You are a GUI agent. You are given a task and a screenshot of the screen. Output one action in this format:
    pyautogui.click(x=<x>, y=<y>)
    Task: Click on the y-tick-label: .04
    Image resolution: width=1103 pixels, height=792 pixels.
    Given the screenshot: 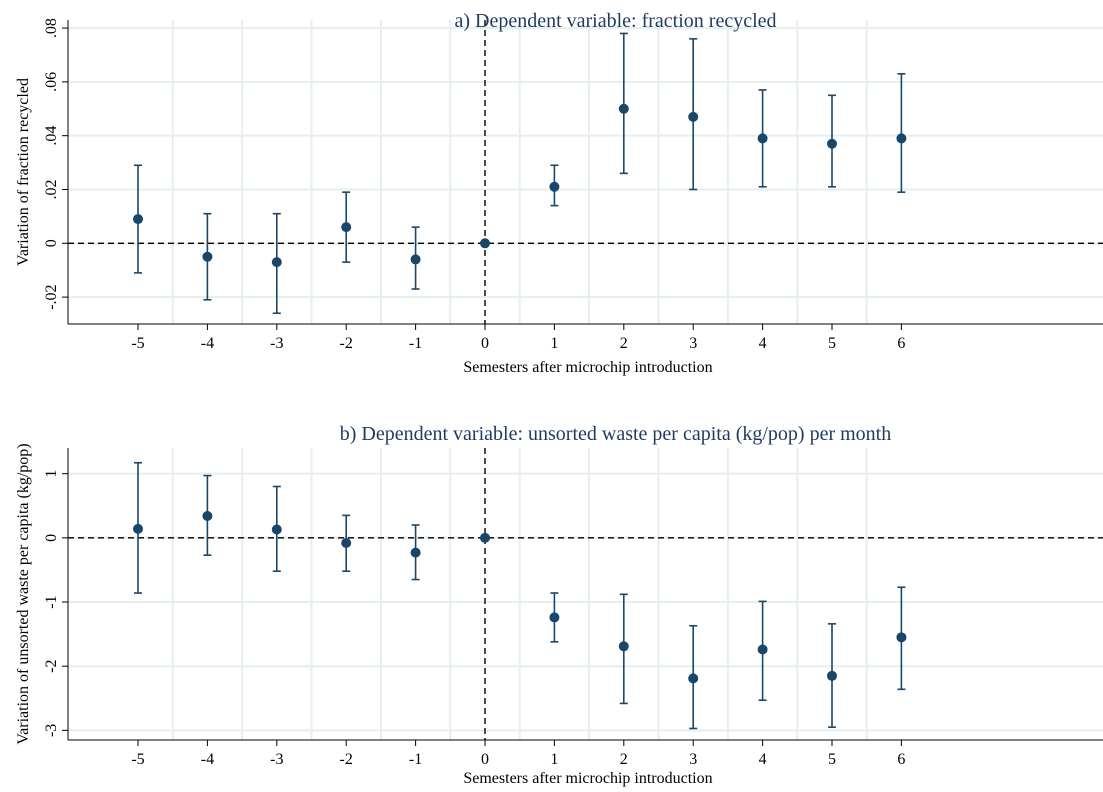 What is the action you would take?
    pyautogui.click(x=51, y=136)
    